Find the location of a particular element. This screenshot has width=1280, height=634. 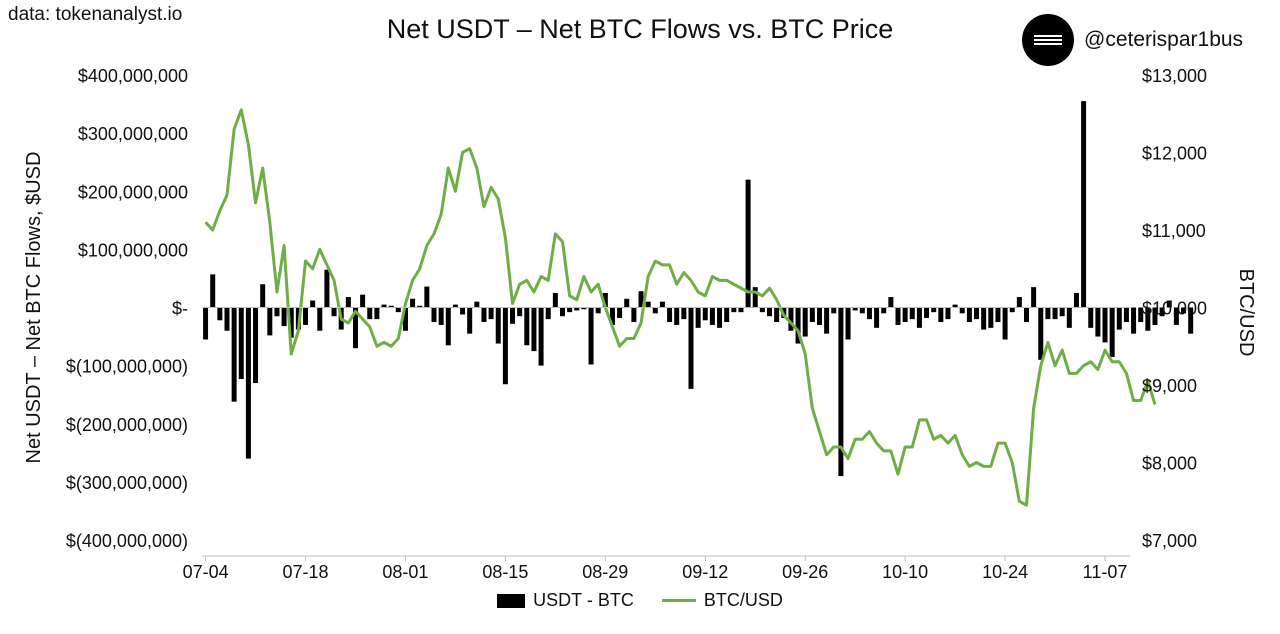

legend: USDT - BTC BTC/USD is located at coordinates (640, 600).